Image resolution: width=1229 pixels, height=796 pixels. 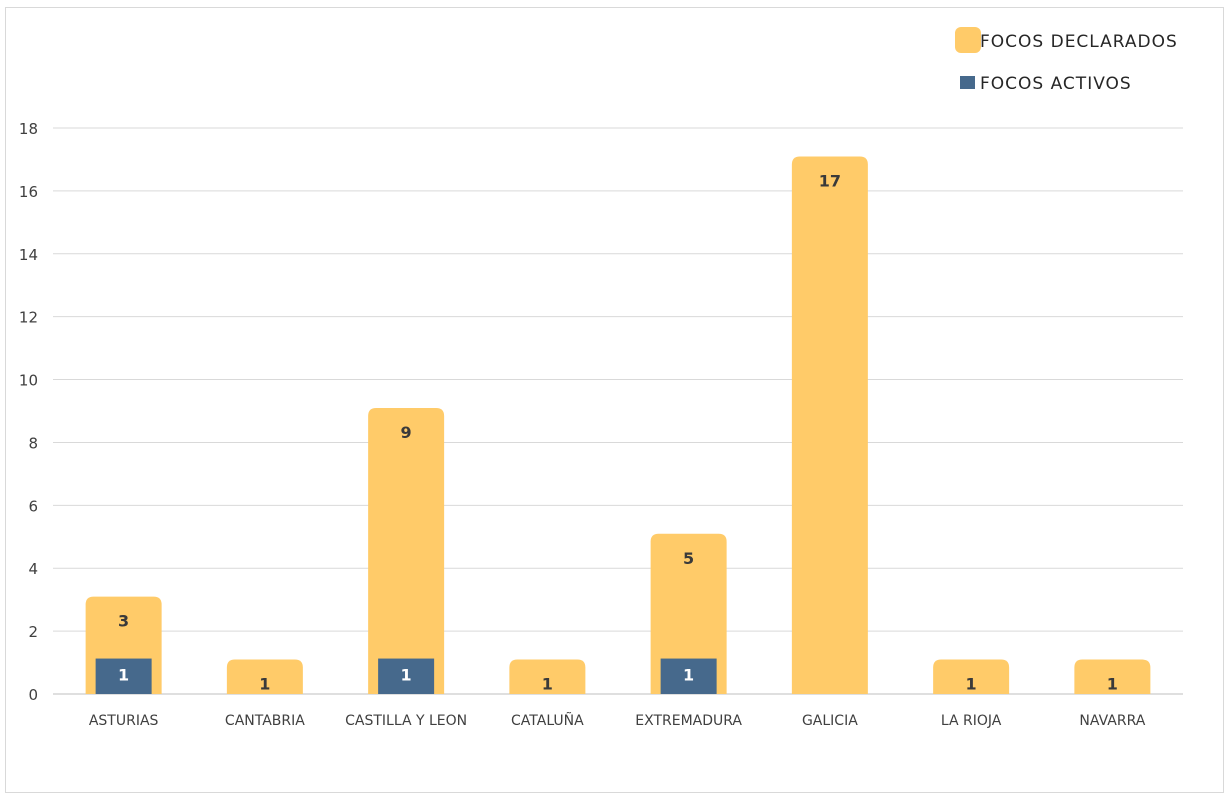 What do you see at coordinates (971, 684) in the screenshot?
I see `data-label-focos-declarados-la-rioja: 1` at bounding box center [971, 684].